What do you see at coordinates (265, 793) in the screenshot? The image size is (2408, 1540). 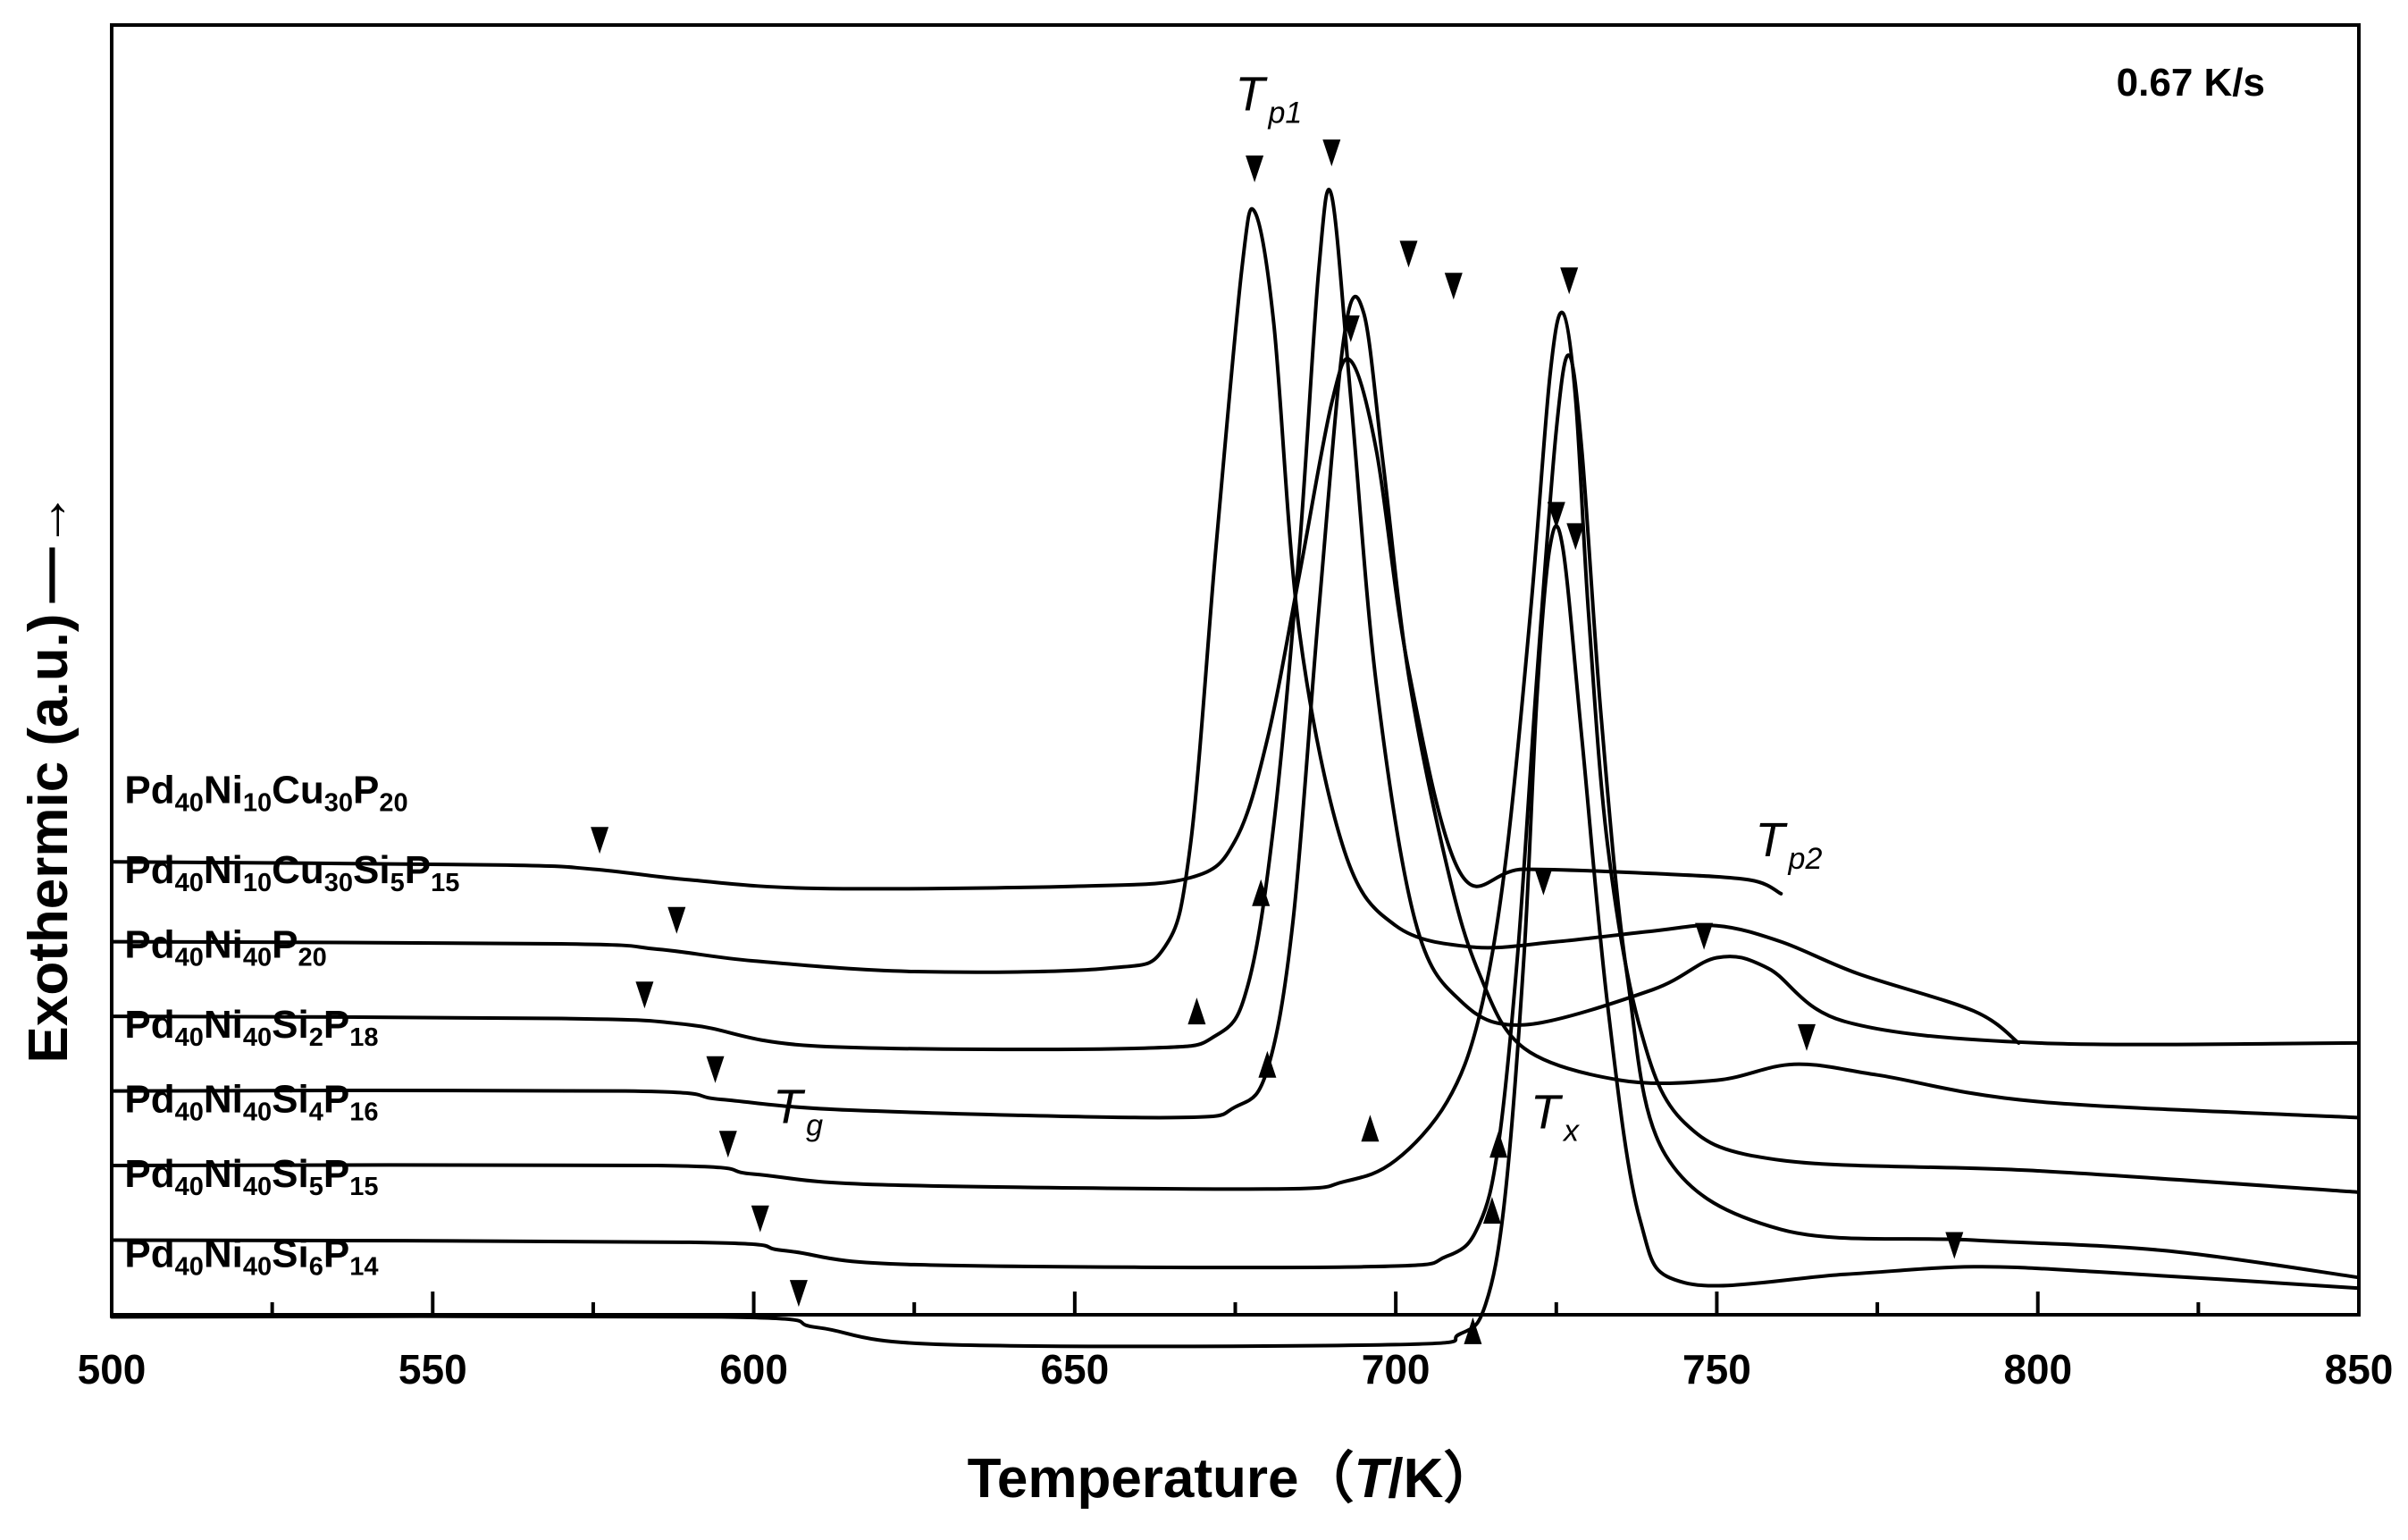 I see `series-label-pd40ni10cu30p20: Pd40Ni10Cu30P20` at bounding box center [265, 793].